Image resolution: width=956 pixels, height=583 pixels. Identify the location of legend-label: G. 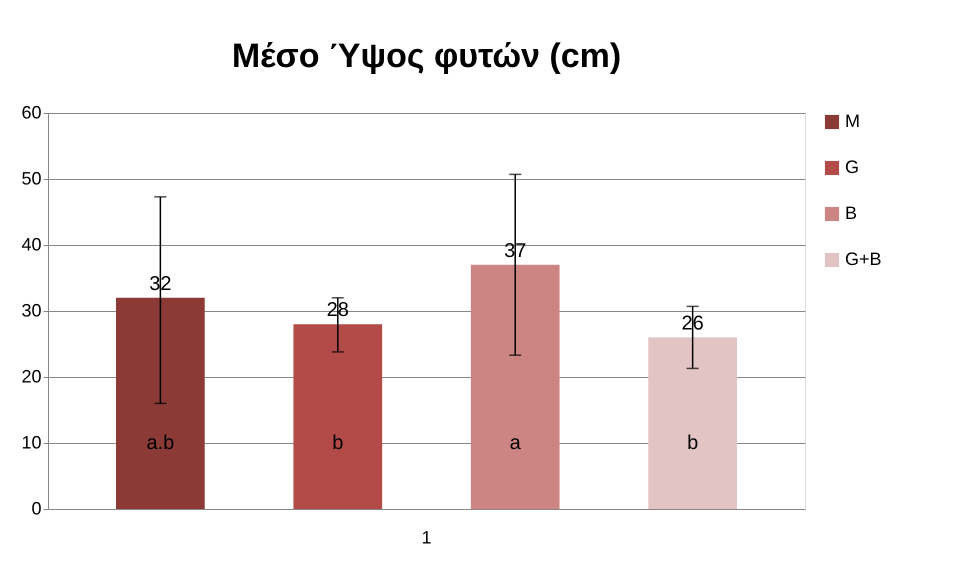
(852, 167).